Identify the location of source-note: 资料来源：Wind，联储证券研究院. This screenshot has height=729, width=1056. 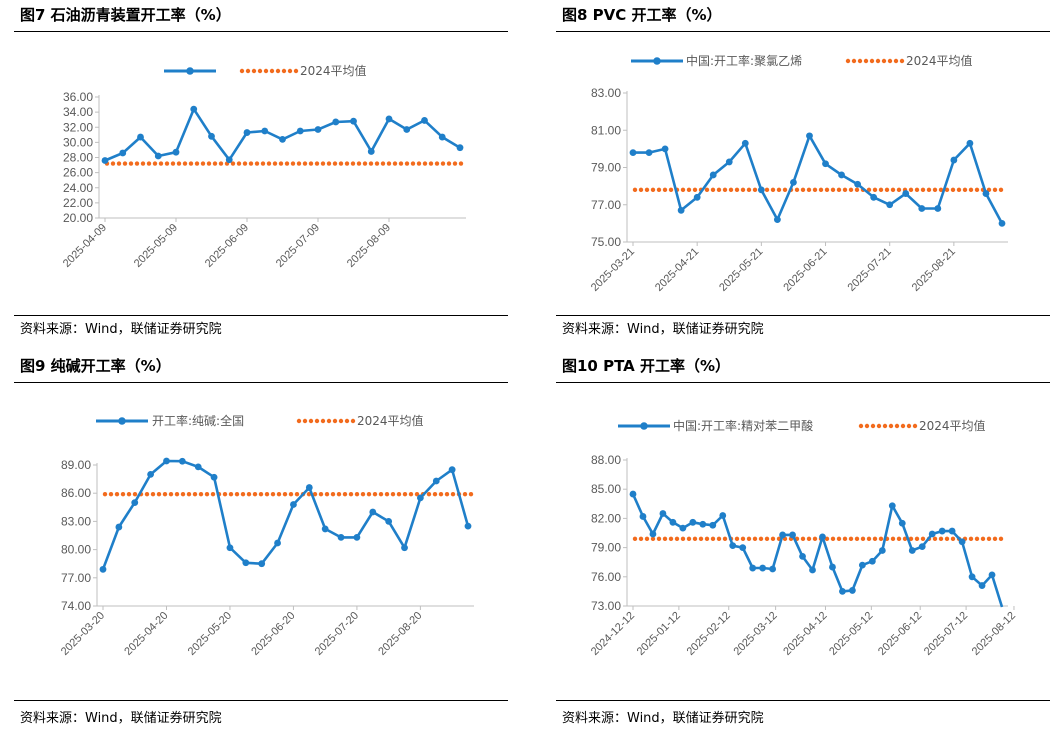
(121, 329).